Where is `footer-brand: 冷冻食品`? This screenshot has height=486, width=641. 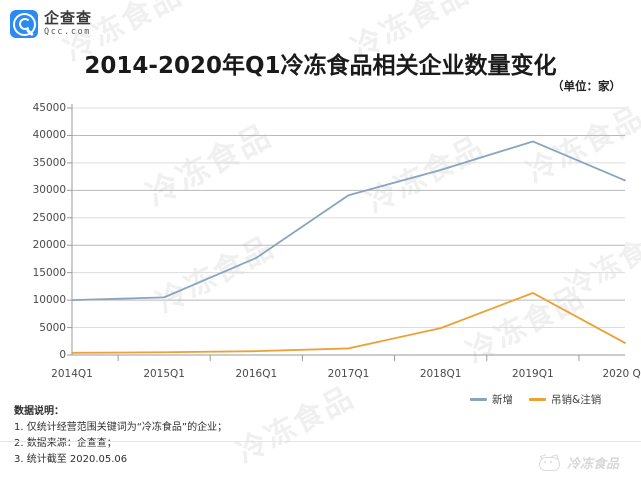
footer-brand: 冷冻食品 is located at coordinates (578, 462).